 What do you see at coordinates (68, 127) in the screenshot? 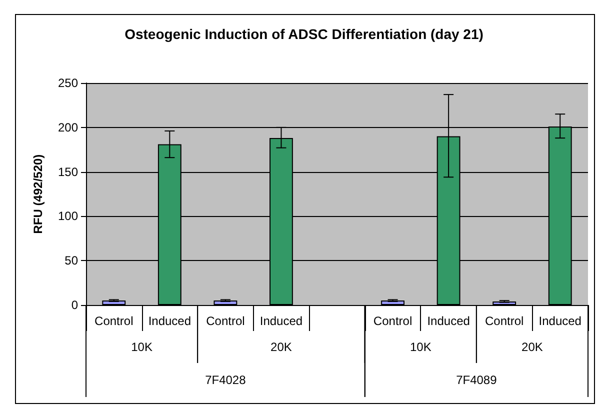
I see `y-tick-label: 200` at bounding box center [68, 127].